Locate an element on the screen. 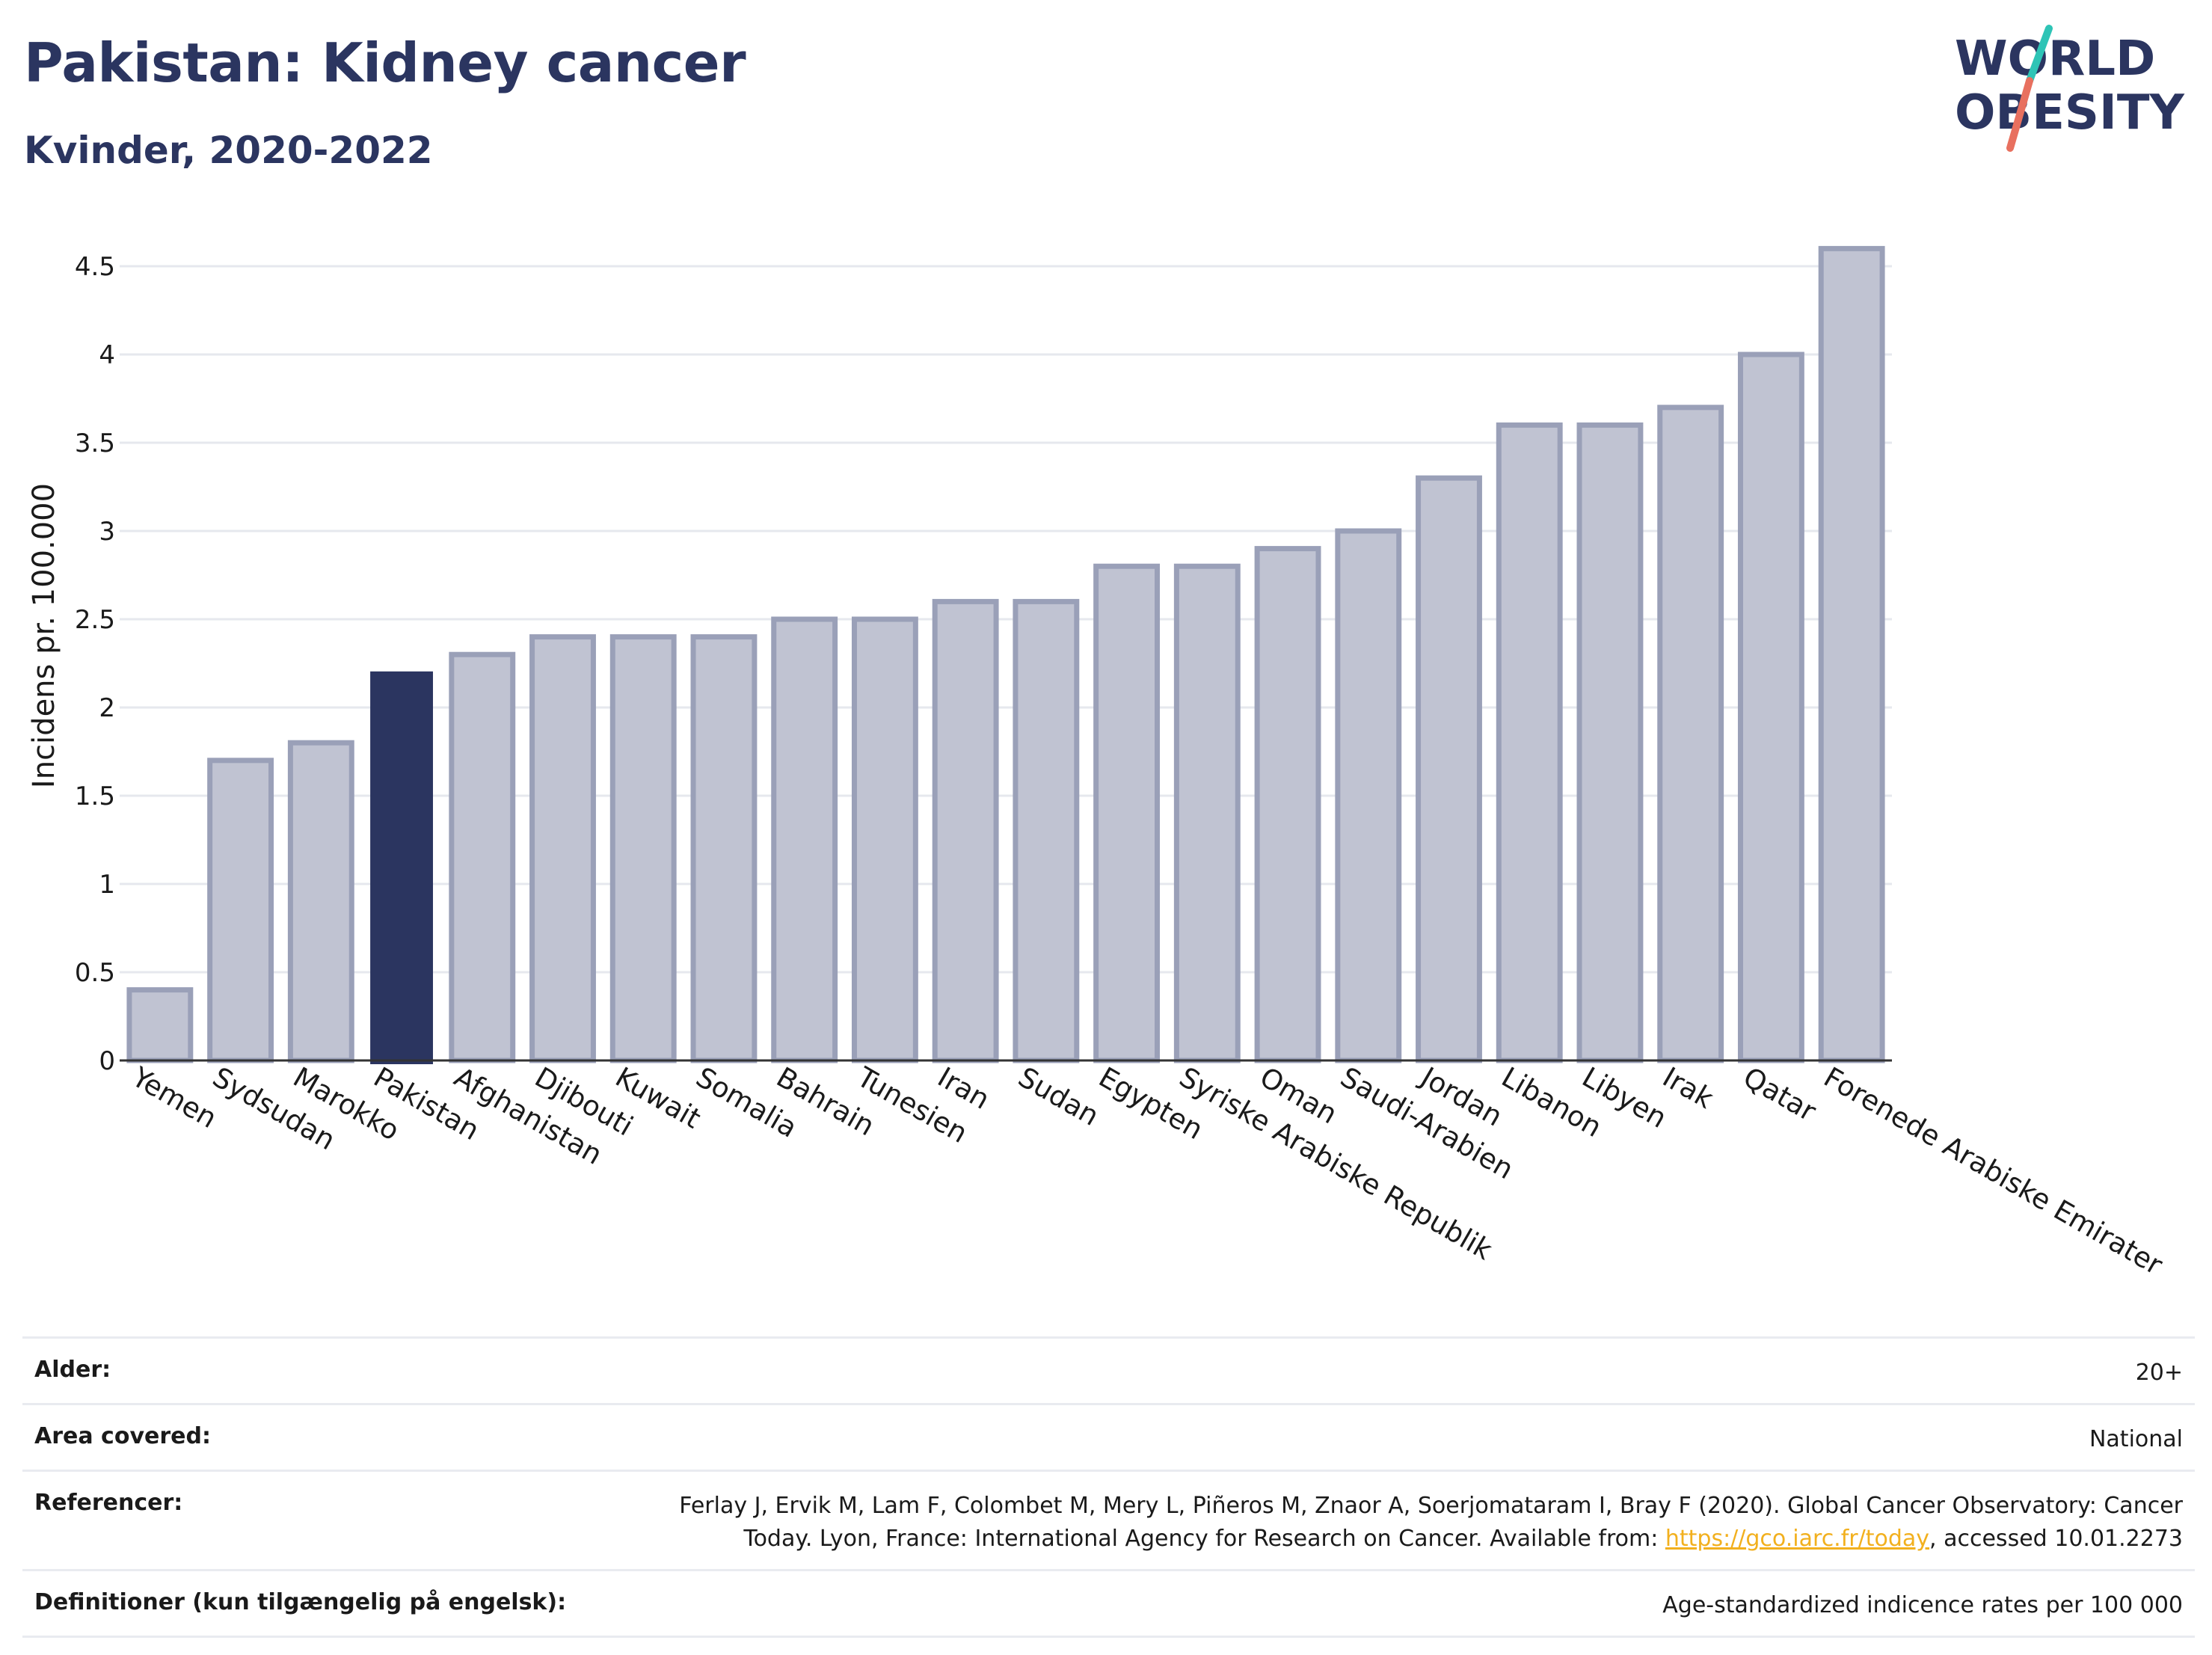 The image size is (2212, 1655). meta-label: Referencer: is located at coordinates (108, 1503).